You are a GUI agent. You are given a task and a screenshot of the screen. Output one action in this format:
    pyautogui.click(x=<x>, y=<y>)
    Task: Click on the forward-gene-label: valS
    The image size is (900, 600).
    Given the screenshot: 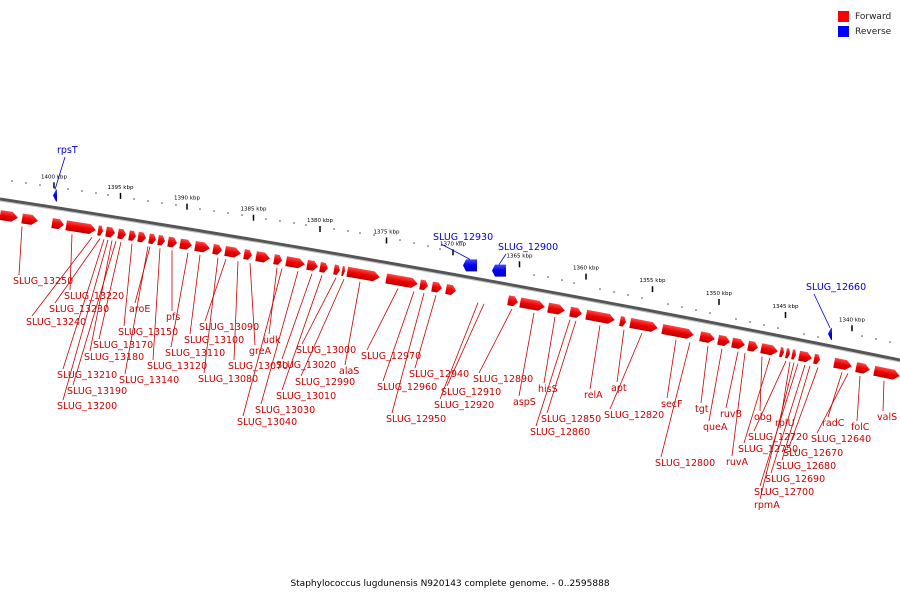 What is the action you would take?
    pyautogui.click(x=887, y=417)
    